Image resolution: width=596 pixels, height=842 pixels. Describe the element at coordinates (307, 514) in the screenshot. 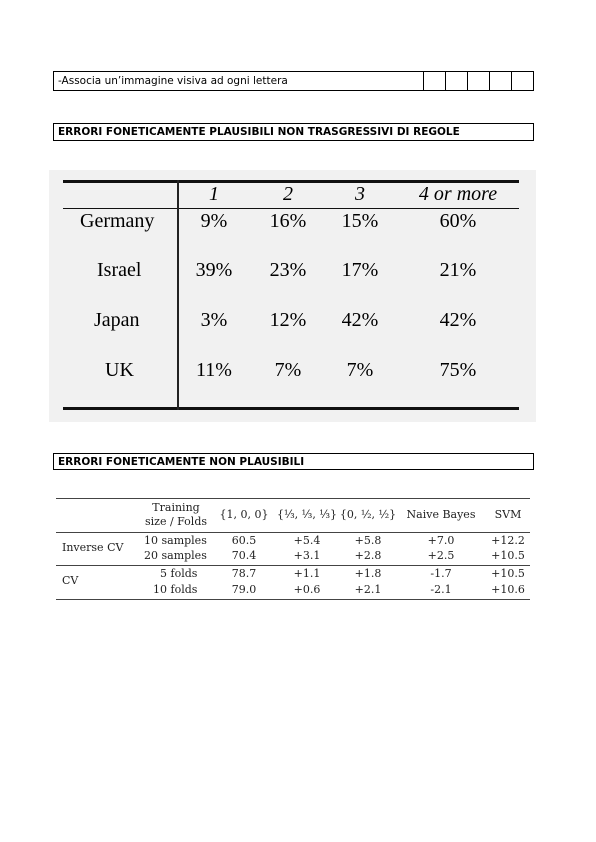

I see `header-col2: {⅓, ⅓, ⅓}` at that location.